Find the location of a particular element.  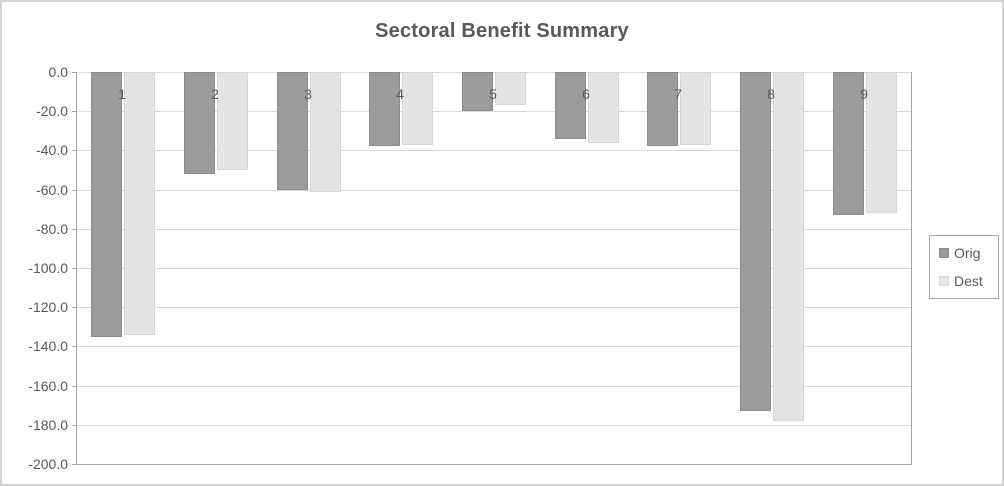

legend-item-orig: Orig is located at coordinates (968, 253).